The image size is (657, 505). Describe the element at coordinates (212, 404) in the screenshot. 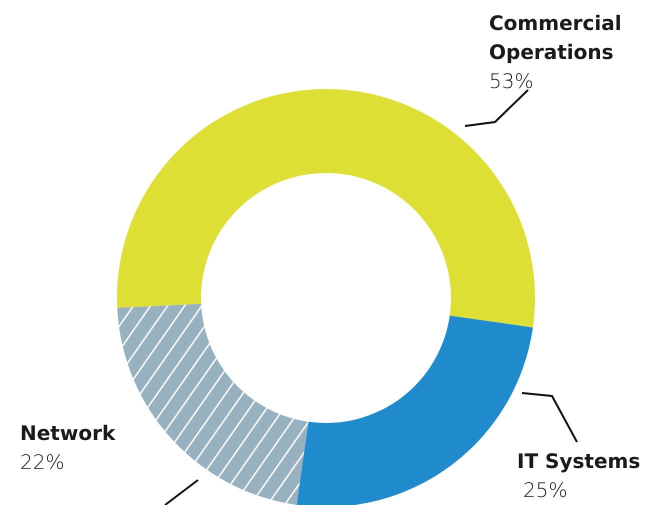

I see `donut-slice` at that location.